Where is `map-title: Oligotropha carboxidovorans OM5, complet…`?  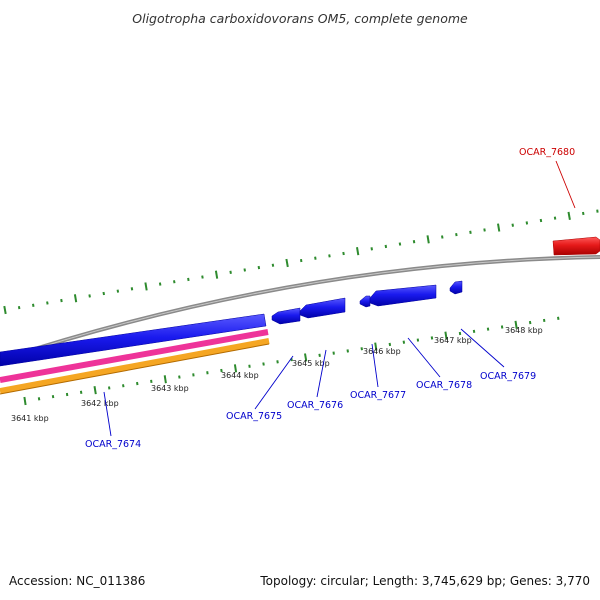 map-title: Oligotropha carboxidovorans OM5, complet… is located at coordinates (300, 18).